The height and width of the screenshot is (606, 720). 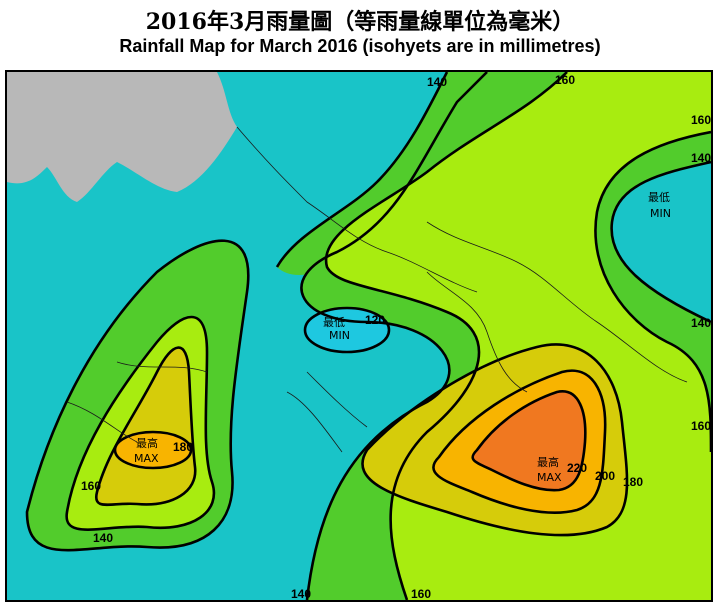 What do you see at coordinates (605, 476) in the screenshot?
I see `label-200-east: 200` at bounding box center [605, 476].